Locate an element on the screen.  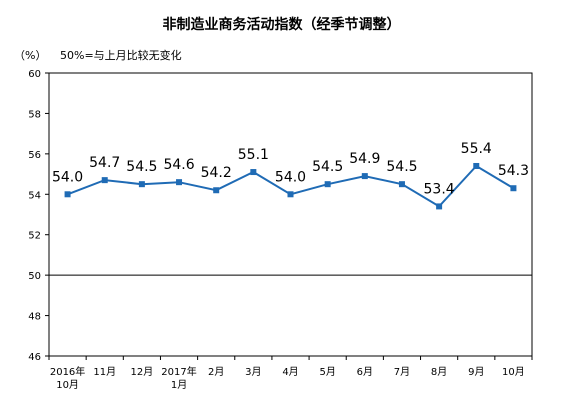
x-tick-label: 8月 is located at coordinates (439, 372).